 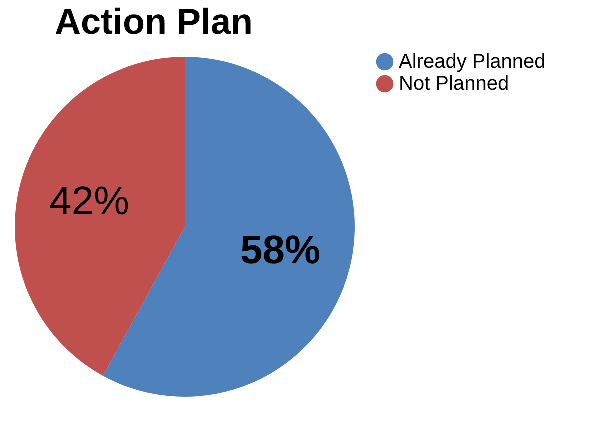 What do you see at coordinates (154, 21) in the screenshot?
I see `chart-title: Action Plan` at bounding box center [154, 21].